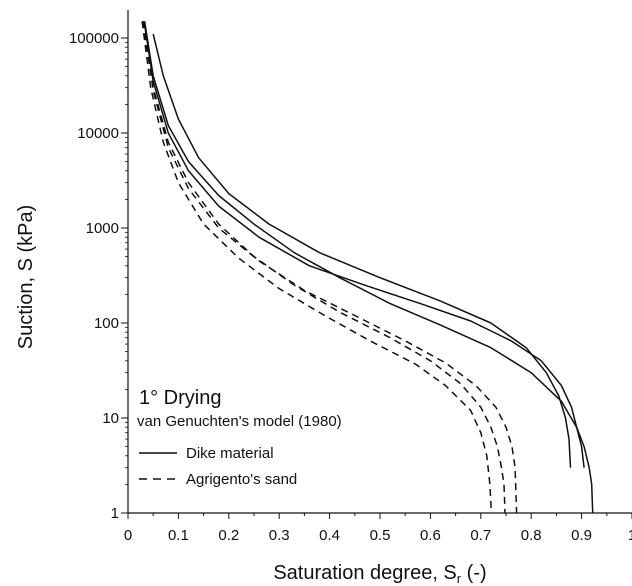 The height and width of the screenshot is (586, 632). Describe the element at coordinates (180, 398) in the screenshot. I see `annotation-title: 1° Drying` at that location.